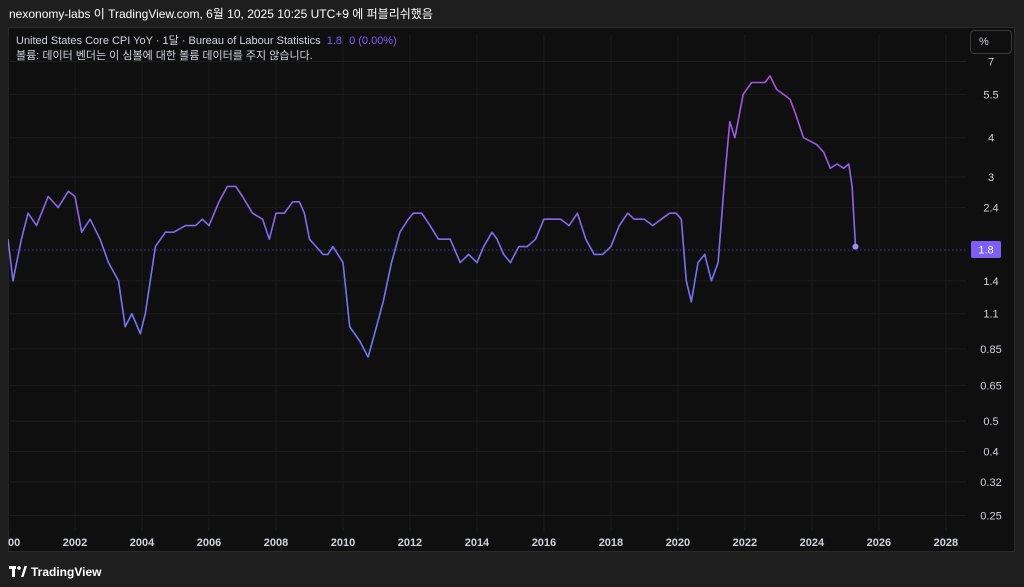 This screenshot has height=587, width=1024. I want to click on x-tick-label: 2000, so click(14, 543).